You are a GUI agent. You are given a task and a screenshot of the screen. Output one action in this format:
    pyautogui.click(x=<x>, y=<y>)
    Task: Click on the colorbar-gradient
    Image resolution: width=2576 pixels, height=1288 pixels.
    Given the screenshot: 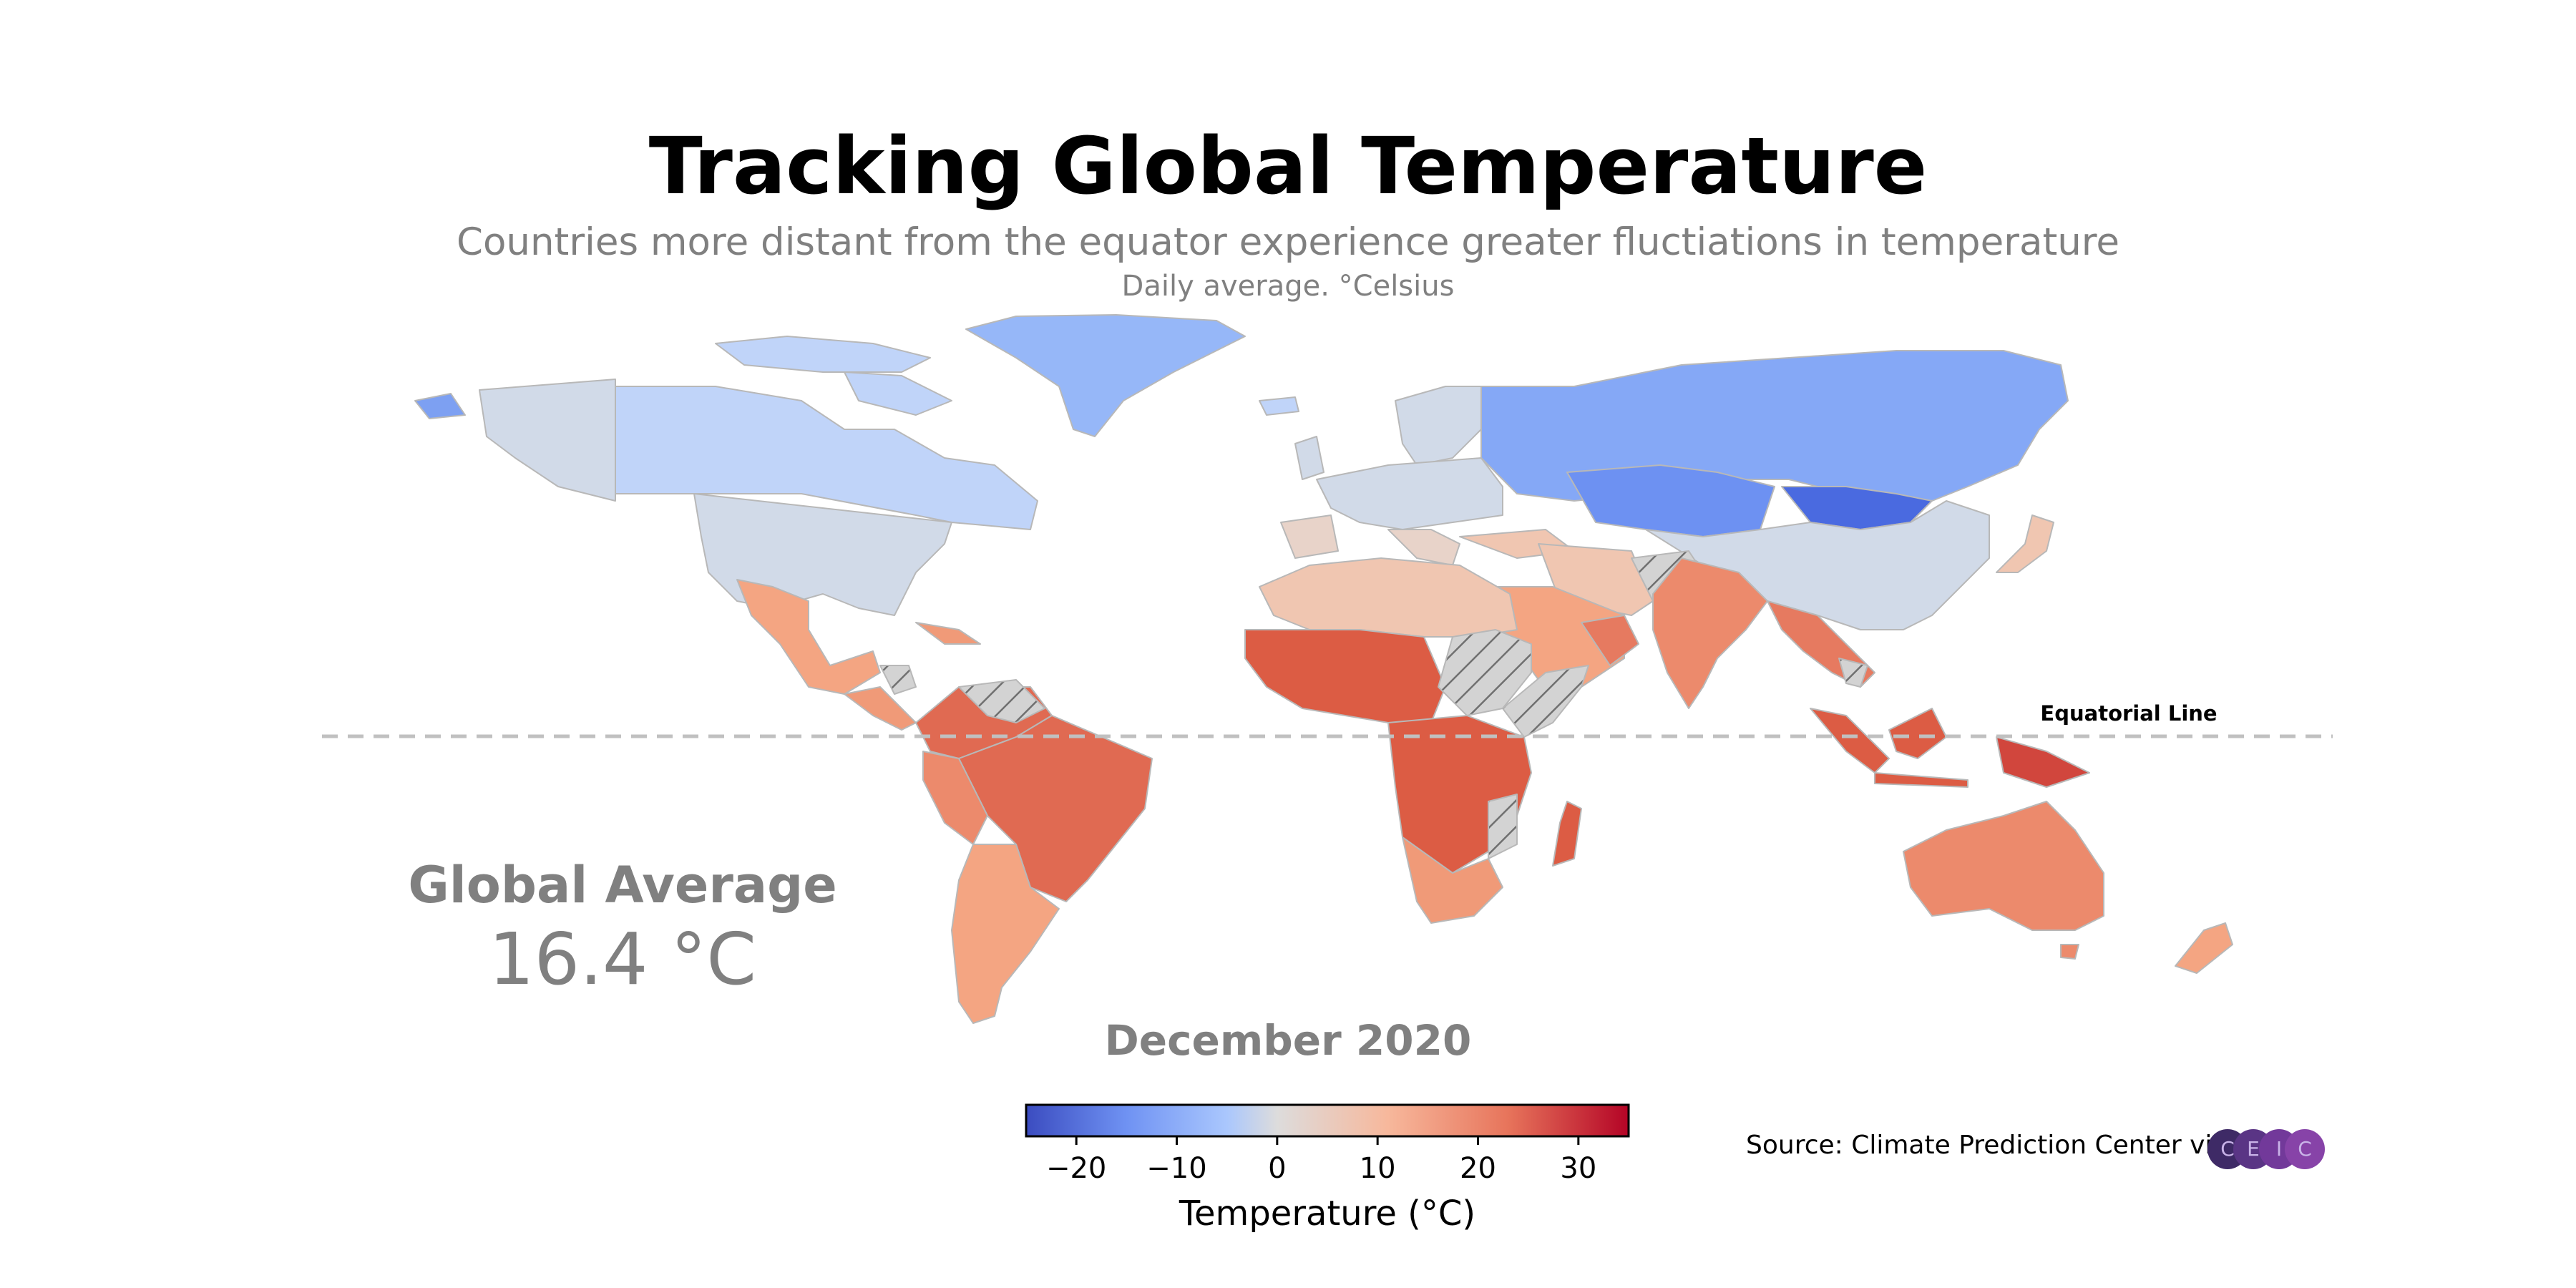 What is the action you would take?
    pyautogui.click(x=1327, y=1120)
    